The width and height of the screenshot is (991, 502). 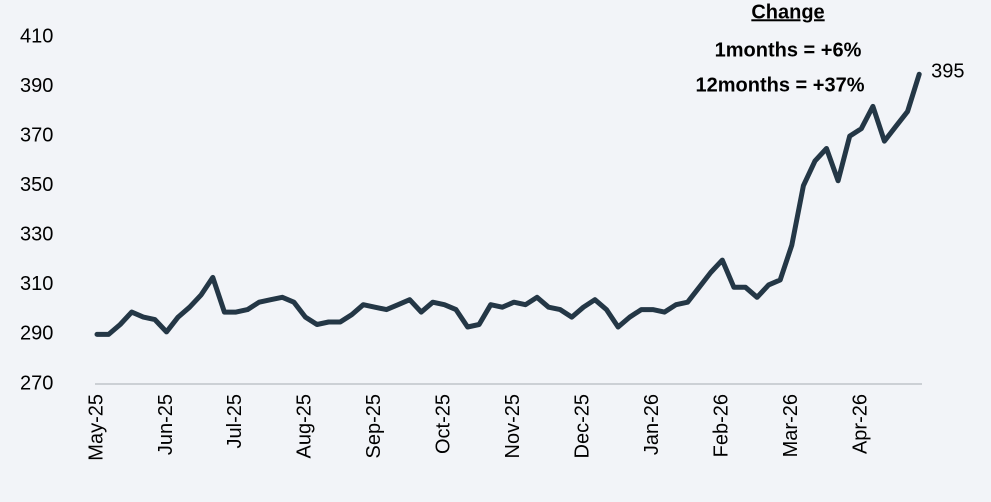 What do you see at coordinates (235, 421) in the screenshot?
I see `x-tick-label: Jul-25` at bounding box center [235, 421].